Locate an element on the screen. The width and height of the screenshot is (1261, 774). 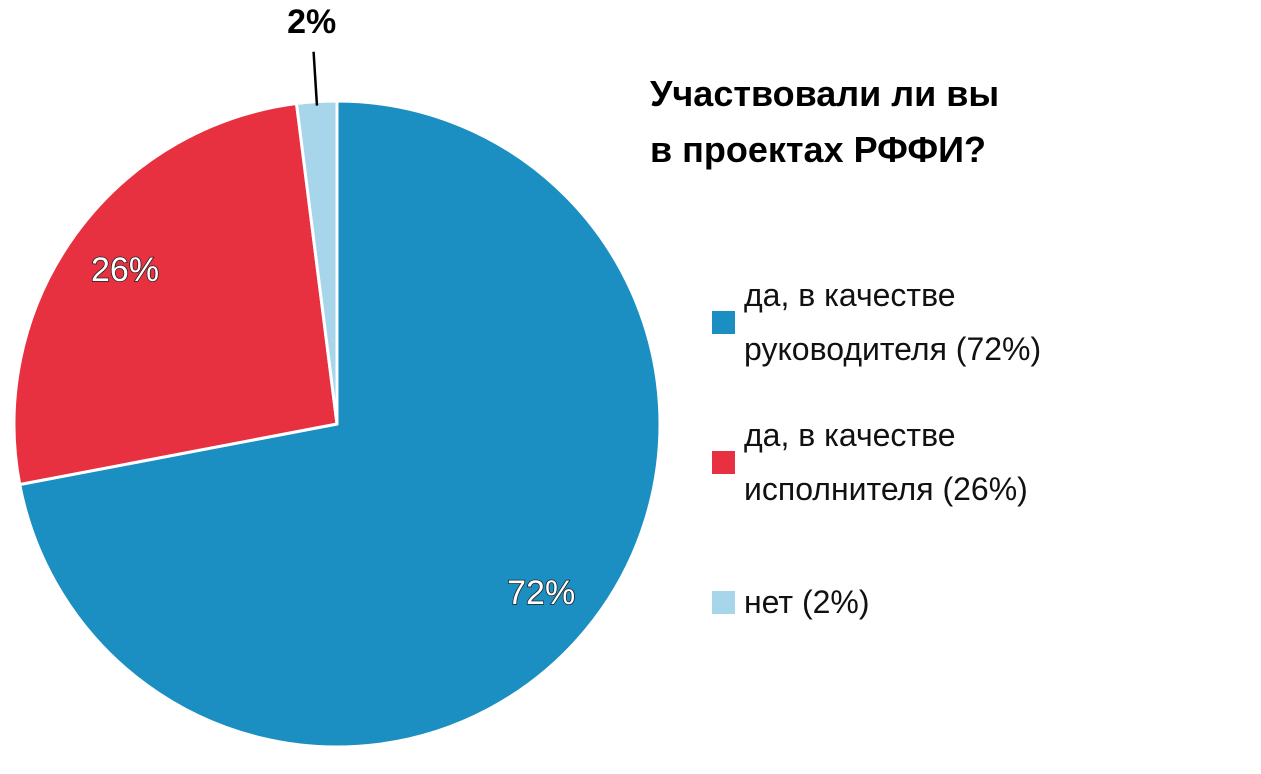
legend-label-performer: да, в качестве исполнителя (26%) is located at coordinates (886, 462).